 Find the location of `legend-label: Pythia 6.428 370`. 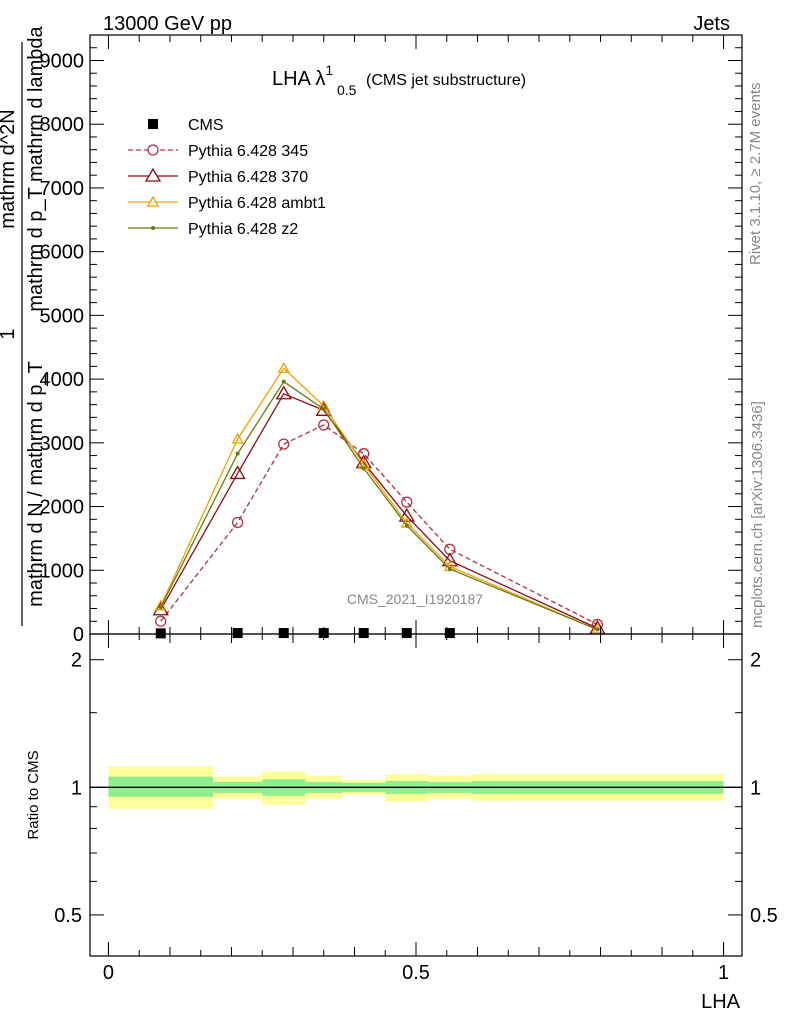

legend-label: Pythia 6.428 370 is located at coordinates (248, 177).